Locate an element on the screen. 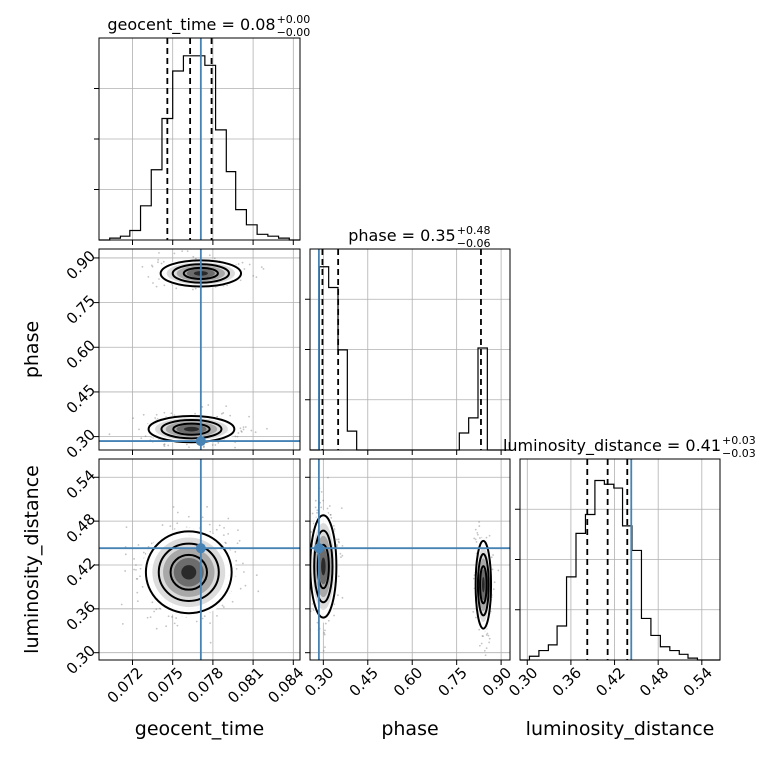 The width and height of the screenshot is (760, 760). tick-label-y-luminosity_distance: 0.42 is located at coordinates (81, 572).